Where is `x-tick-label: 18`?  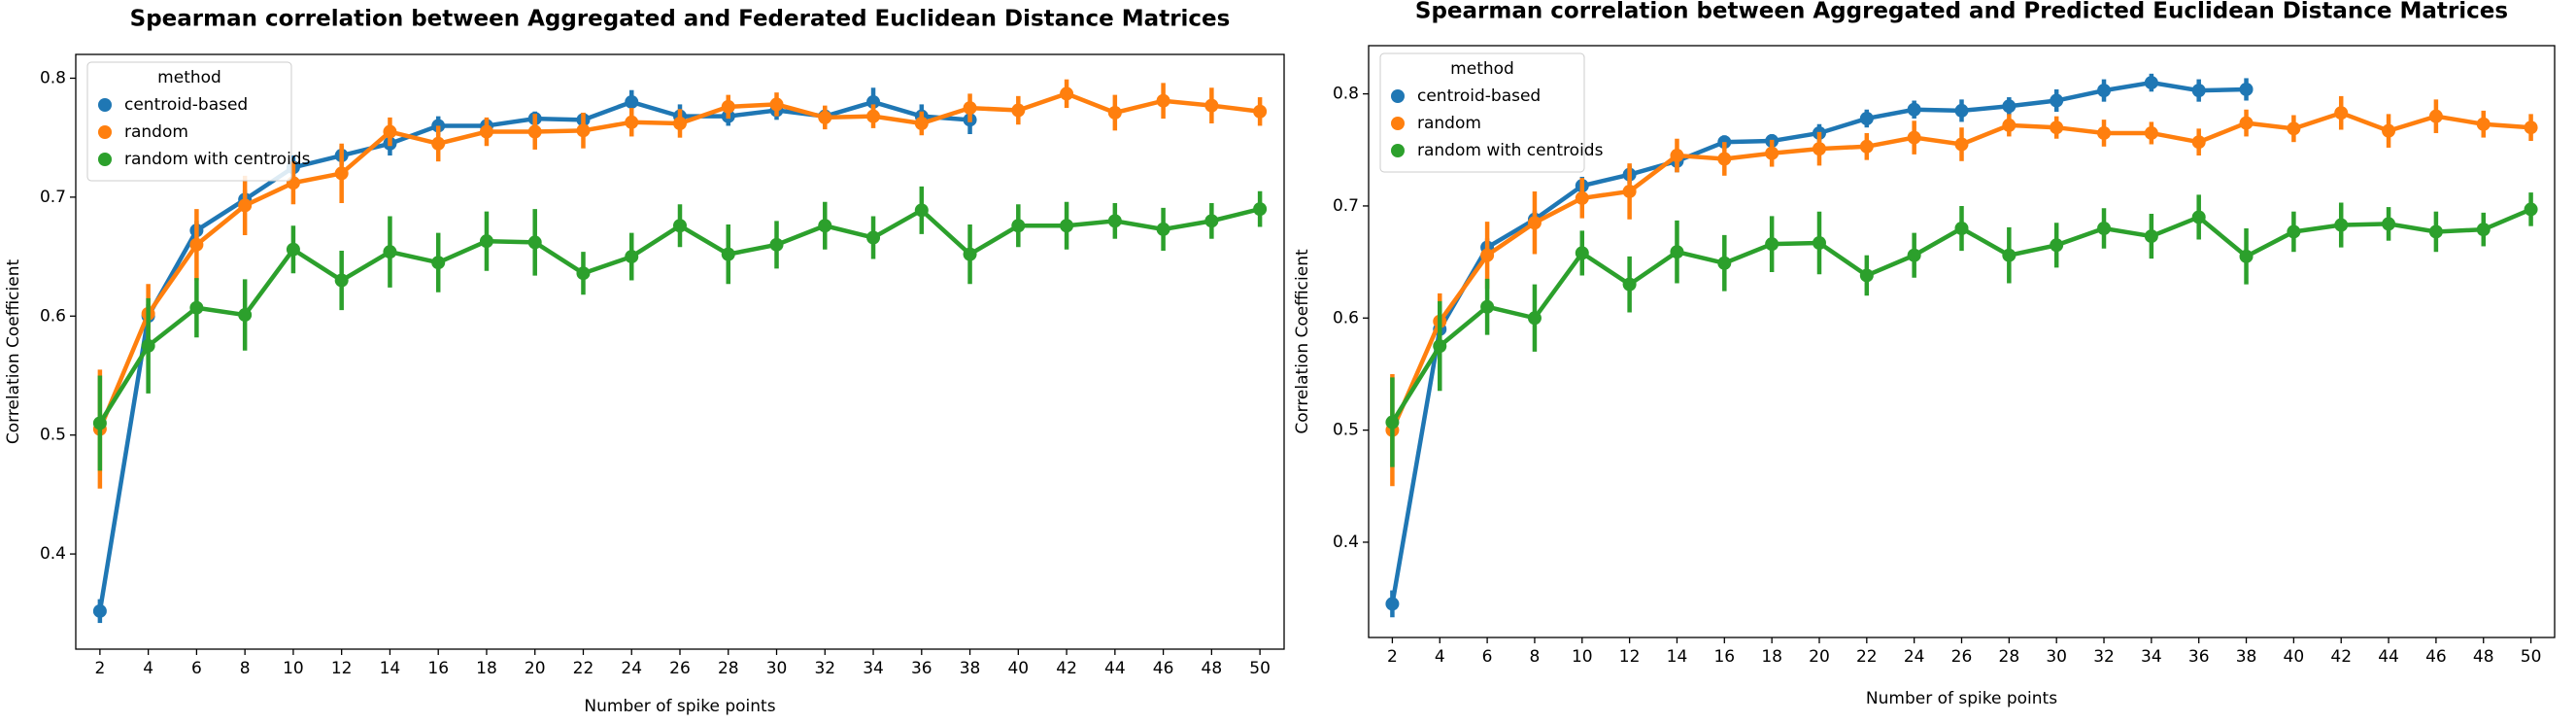
x-tick-label: 18 is located at coordinates (486, 668).